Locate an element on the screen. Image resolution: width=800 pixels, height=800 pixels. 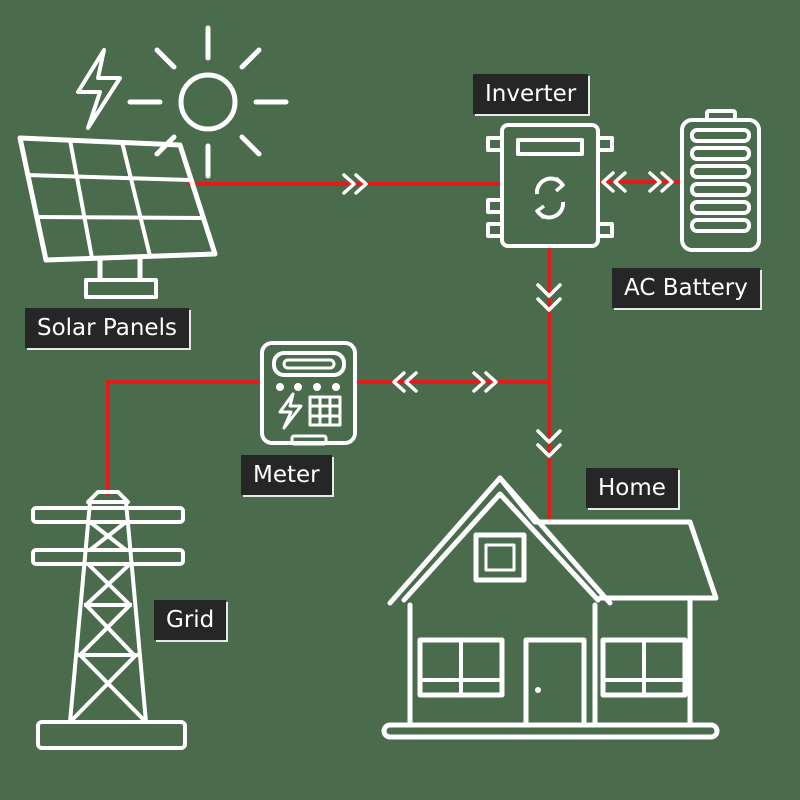
flow-arrows is located at coordinates (508, 314).